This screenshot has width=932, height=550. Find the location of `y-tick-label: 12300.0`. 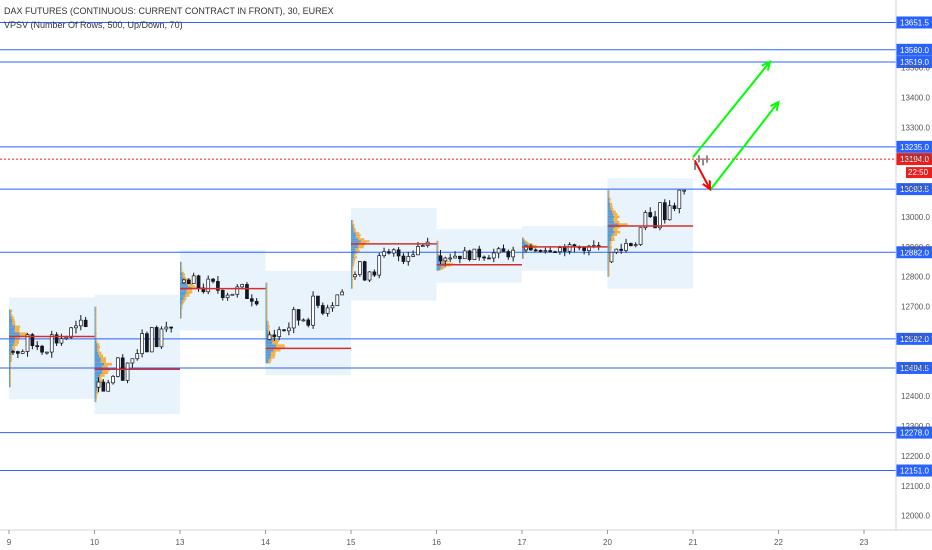

y-tick-label: 12300.0 is located at coordinates (915, 426).